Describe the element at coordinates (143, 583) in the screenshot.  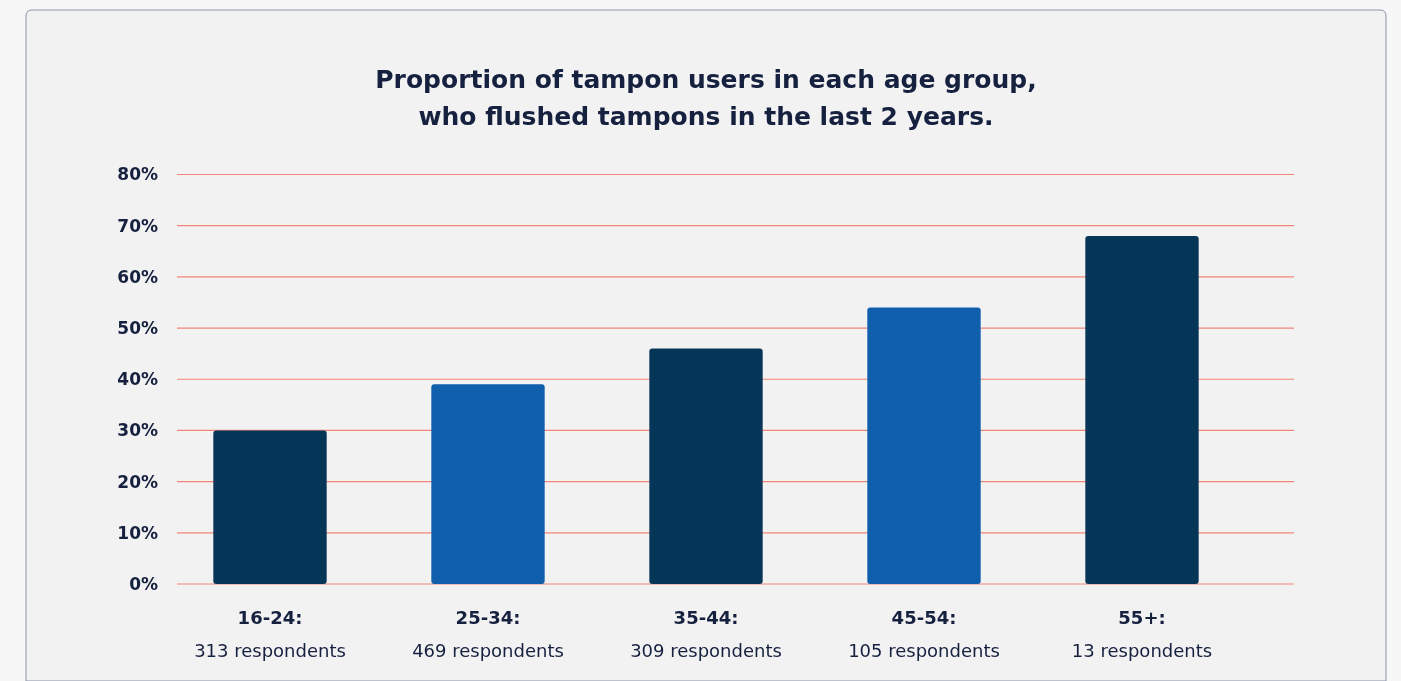
I see `y-tick-label: 0%` at that location.